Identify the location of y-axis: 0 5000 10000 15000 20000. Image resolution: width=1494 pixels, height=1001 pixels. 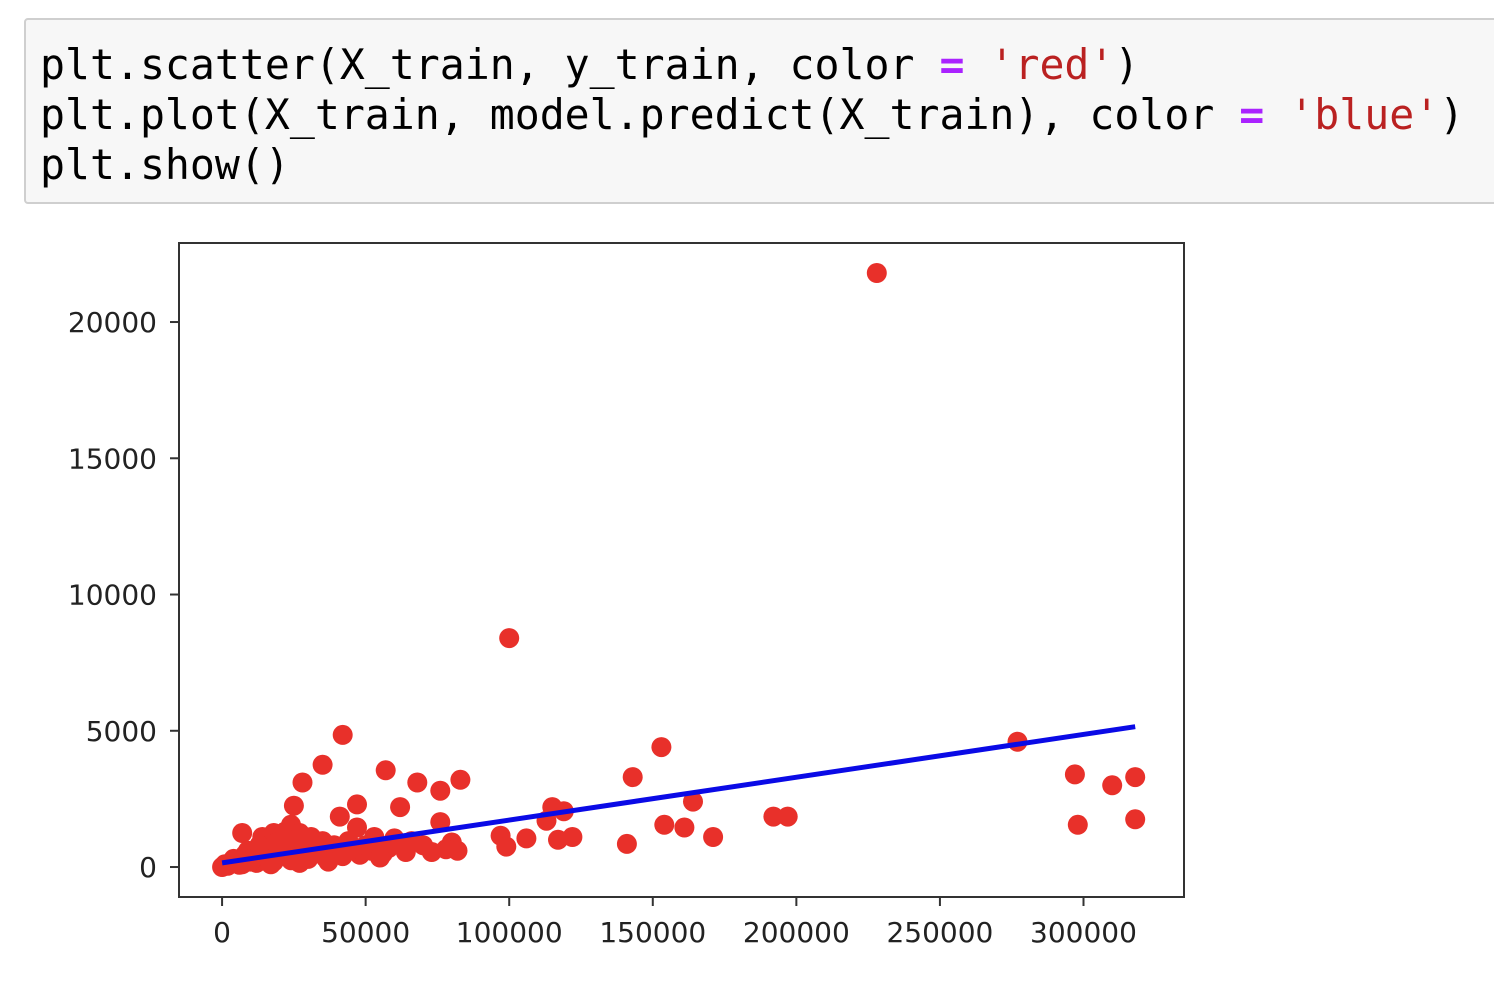
(123, 595).